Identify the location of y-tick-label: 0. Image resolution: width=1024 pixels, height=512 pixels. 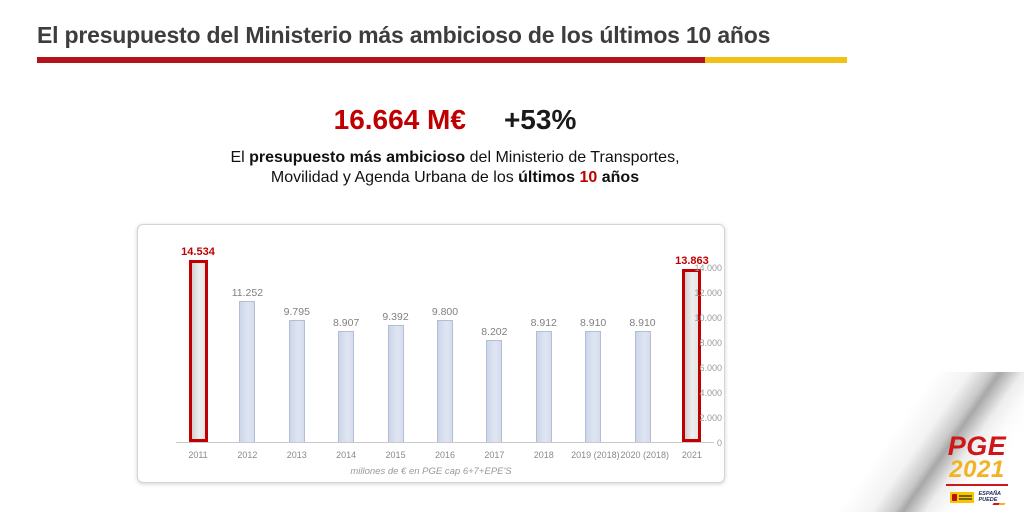
(719, 443).